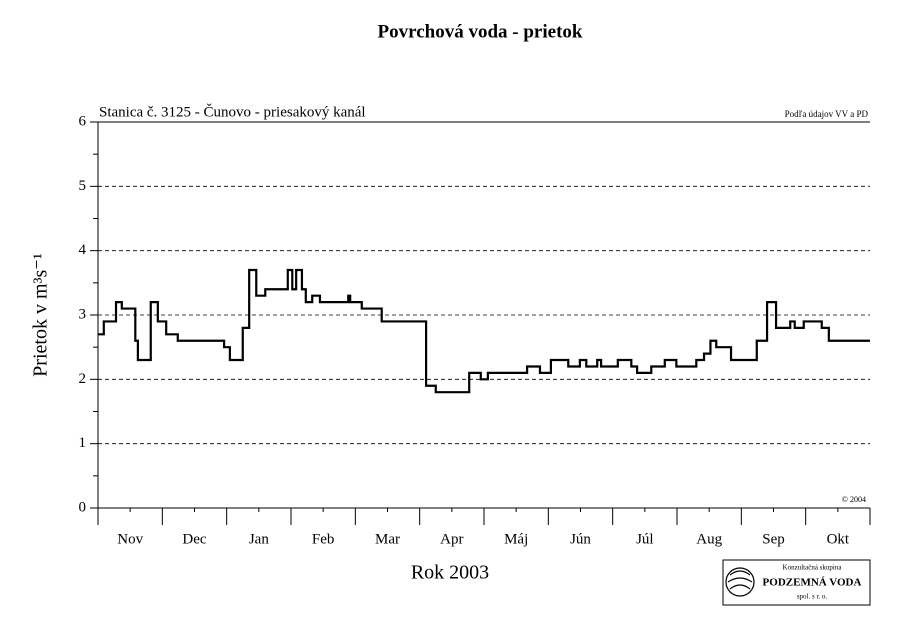 The width and height of the screenshot is (900, 620). Describe the element at coordinates (259, 539) in the screenshot. I see `x-tick-label: Jan` at that location.